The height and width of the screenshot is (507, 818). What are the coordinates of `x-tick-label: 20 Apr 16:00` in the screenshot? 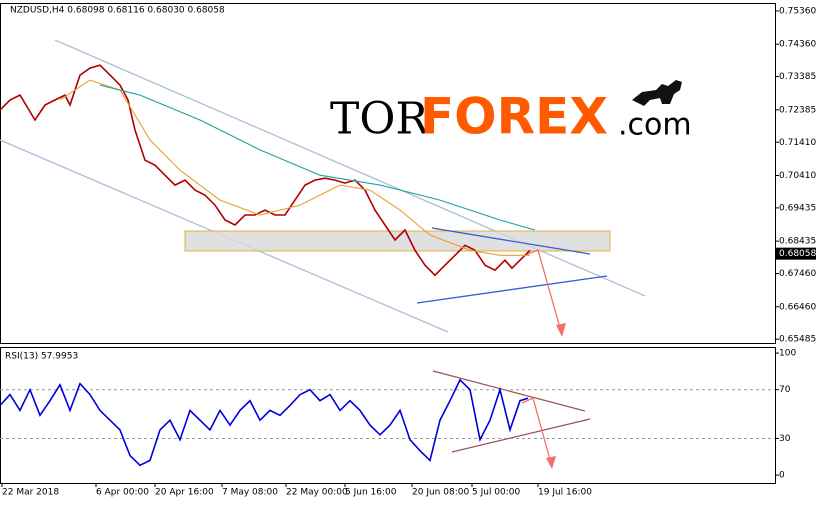 It's located at (184, 493).